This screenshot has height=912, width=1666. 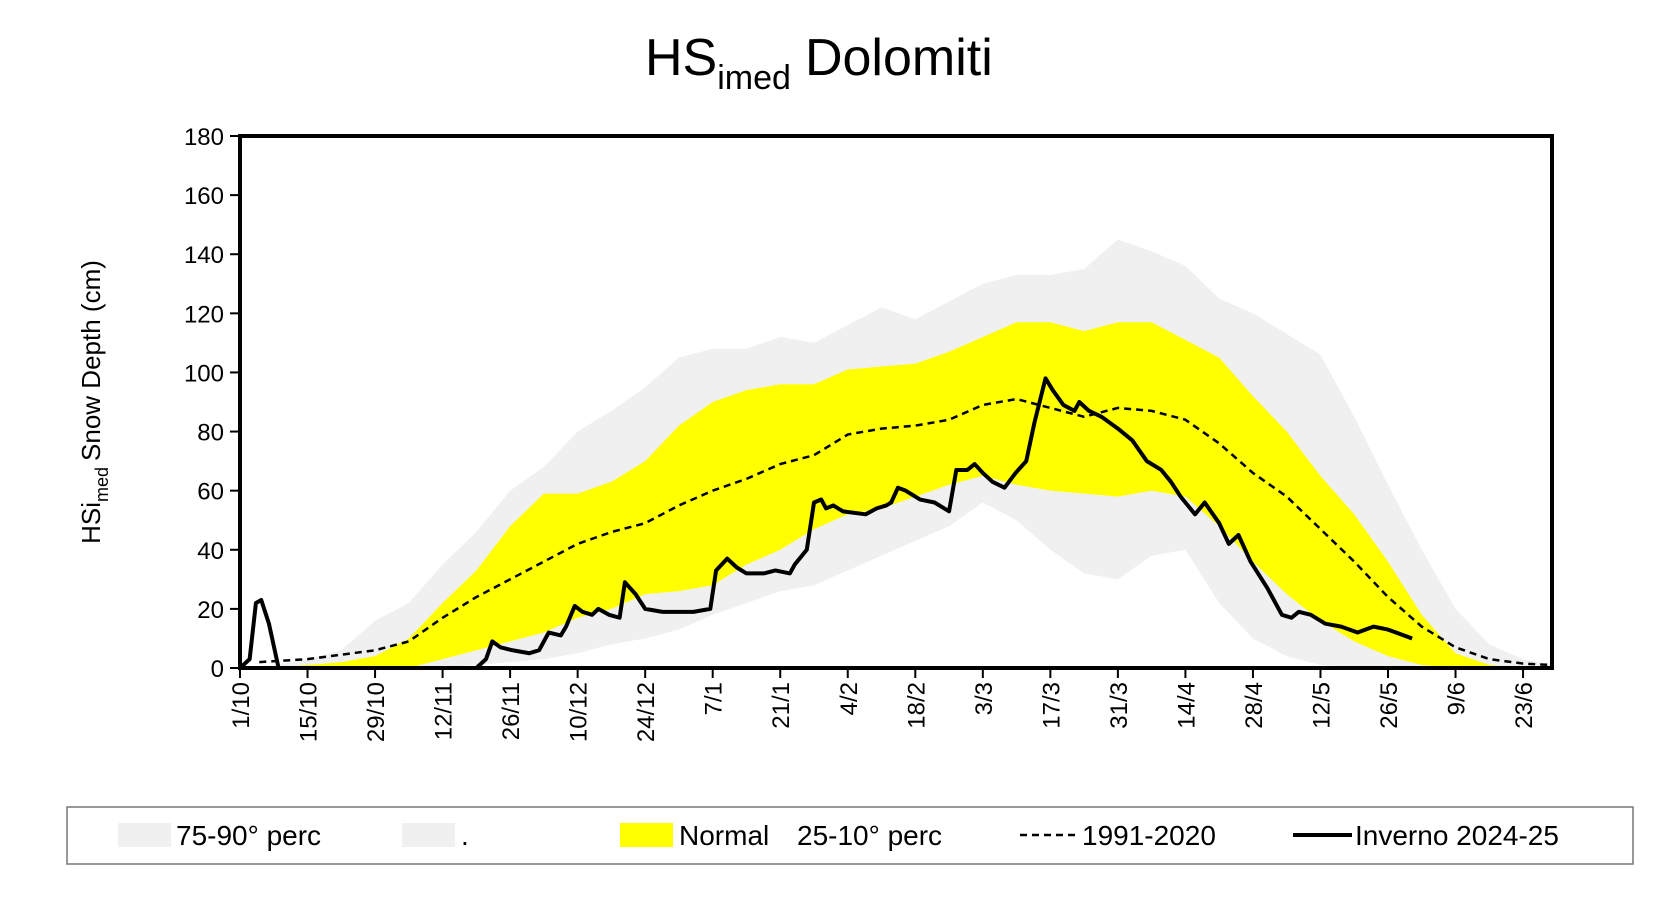 What do you see at coordinates (210, 610) in the screenshot?
I see `y-tick-label: 20` at bounding box center [210, 610].